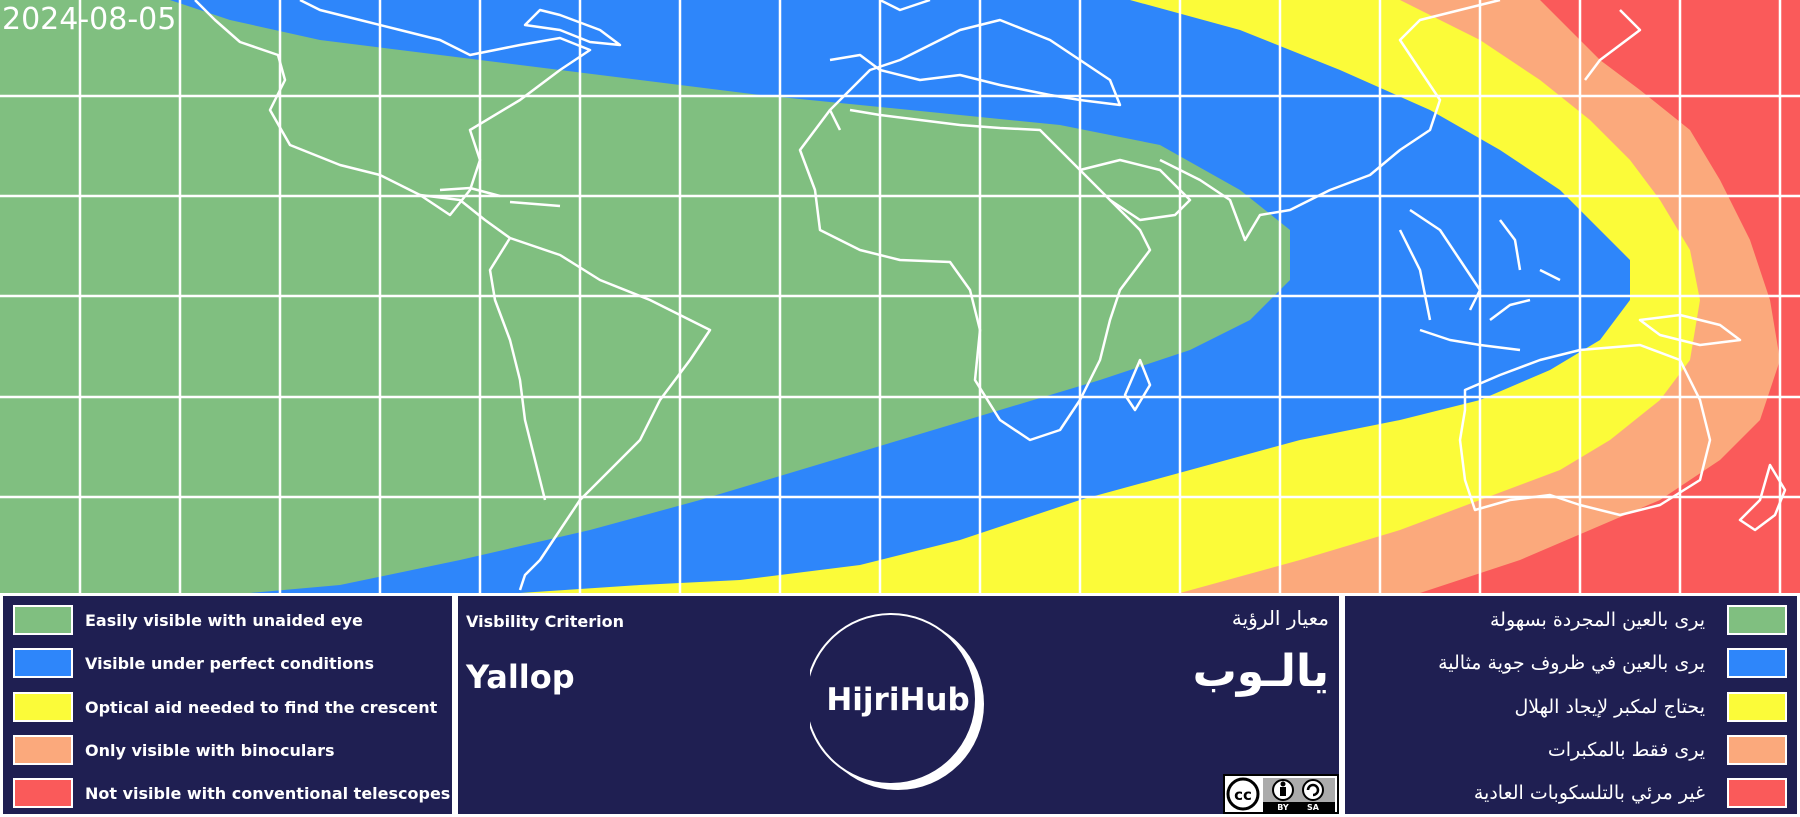  I want to click on legend-label-ar: يرى بالعين في ظروف جوية مثالية, so click(1571, 663).